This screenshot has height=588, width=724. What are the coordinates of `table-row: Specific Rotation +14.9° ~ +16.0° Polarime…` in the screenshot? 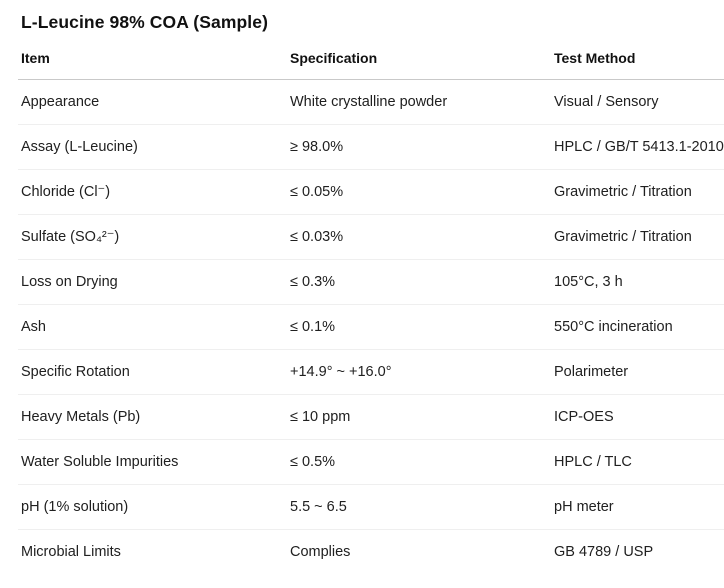 It's located at (371, 372).